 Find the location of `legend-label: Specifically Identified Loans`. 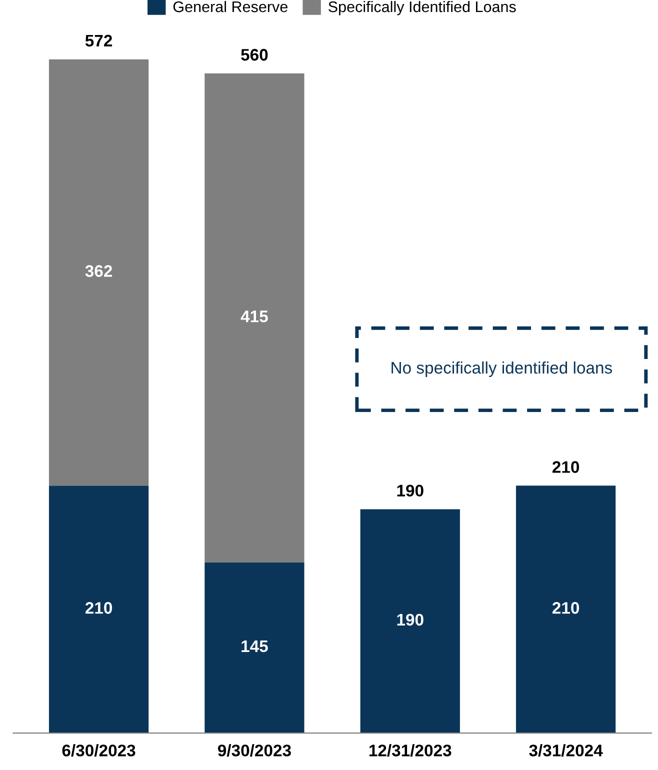

legend-label: Specifically Identified Loans is located at coordinates (422, 8).